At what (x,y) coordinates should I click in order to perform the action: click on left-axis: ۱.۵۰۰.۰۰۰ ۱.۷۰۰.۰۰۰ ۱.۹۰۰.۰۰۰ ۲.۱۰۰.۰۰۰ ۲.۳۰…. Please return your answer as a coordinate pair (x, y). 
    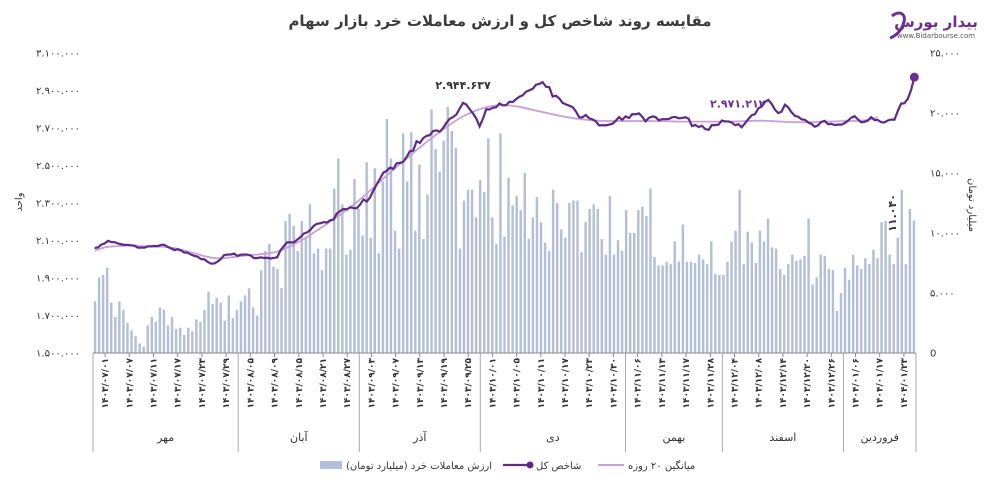
    Looking at the image, I should click on (58, 204).